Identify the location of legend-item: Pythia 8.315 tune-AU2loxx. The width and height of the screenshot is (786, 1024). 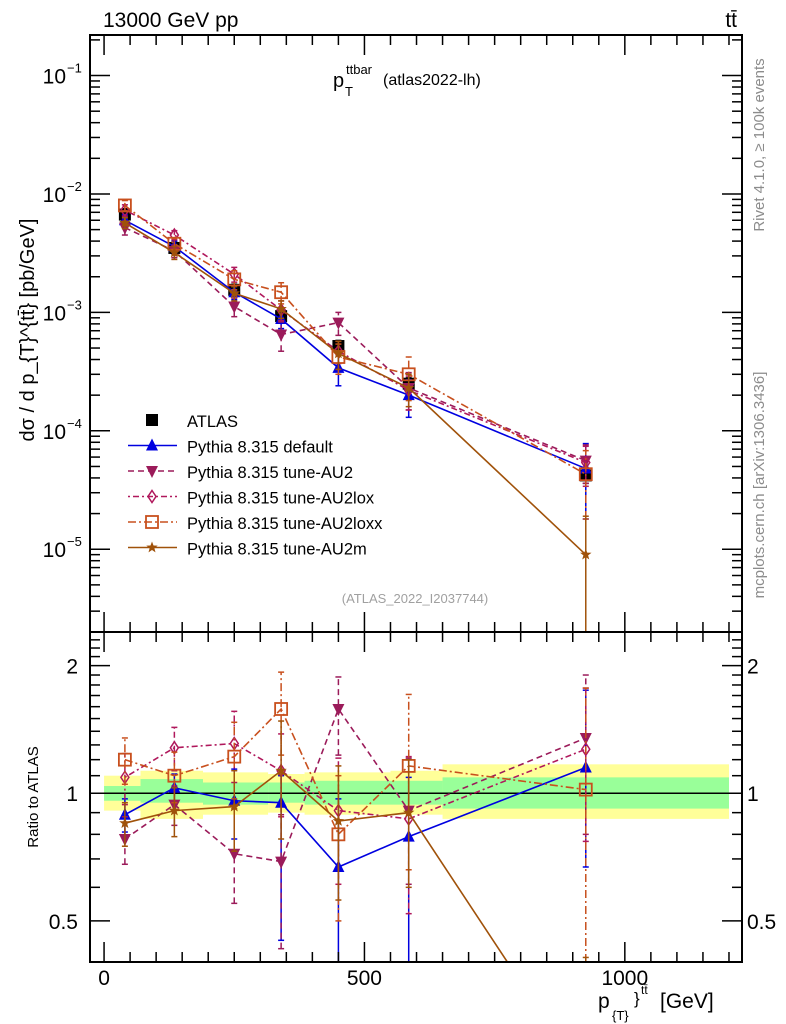
(255, 524).